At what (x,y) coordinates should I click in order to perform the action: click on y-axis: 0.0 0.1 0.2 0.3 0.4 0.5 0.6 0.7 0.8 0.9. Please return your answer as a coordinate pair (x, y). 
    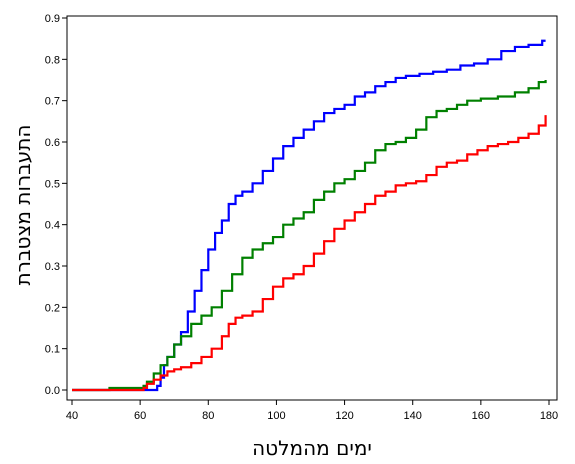
    Looking at the image, I should click on (56, 205).